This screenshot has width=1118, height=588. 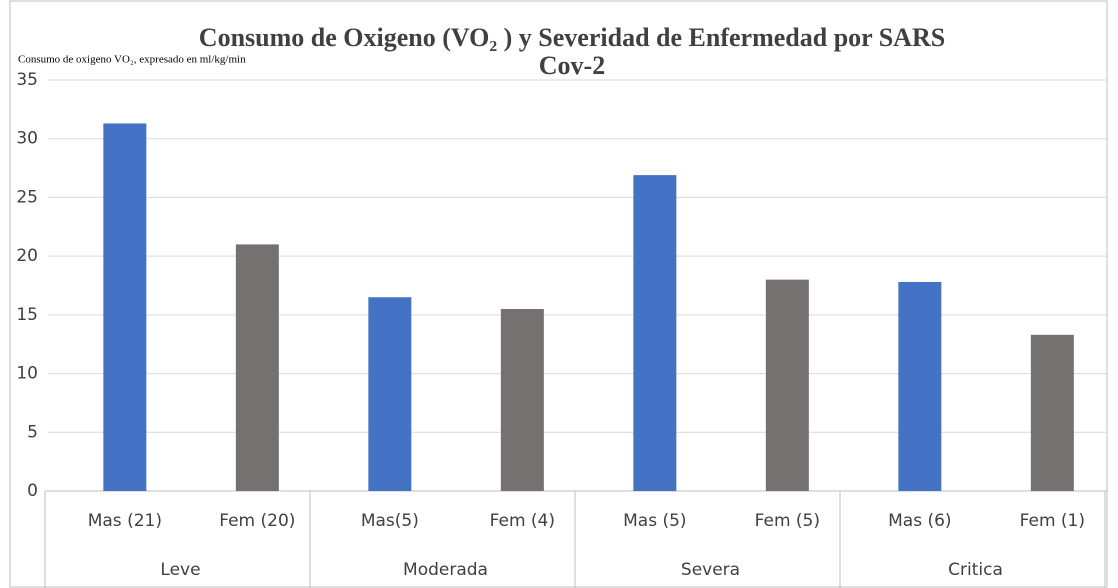 I want to click on x-tick-label: Fem (20), so click(x=257, y=521).